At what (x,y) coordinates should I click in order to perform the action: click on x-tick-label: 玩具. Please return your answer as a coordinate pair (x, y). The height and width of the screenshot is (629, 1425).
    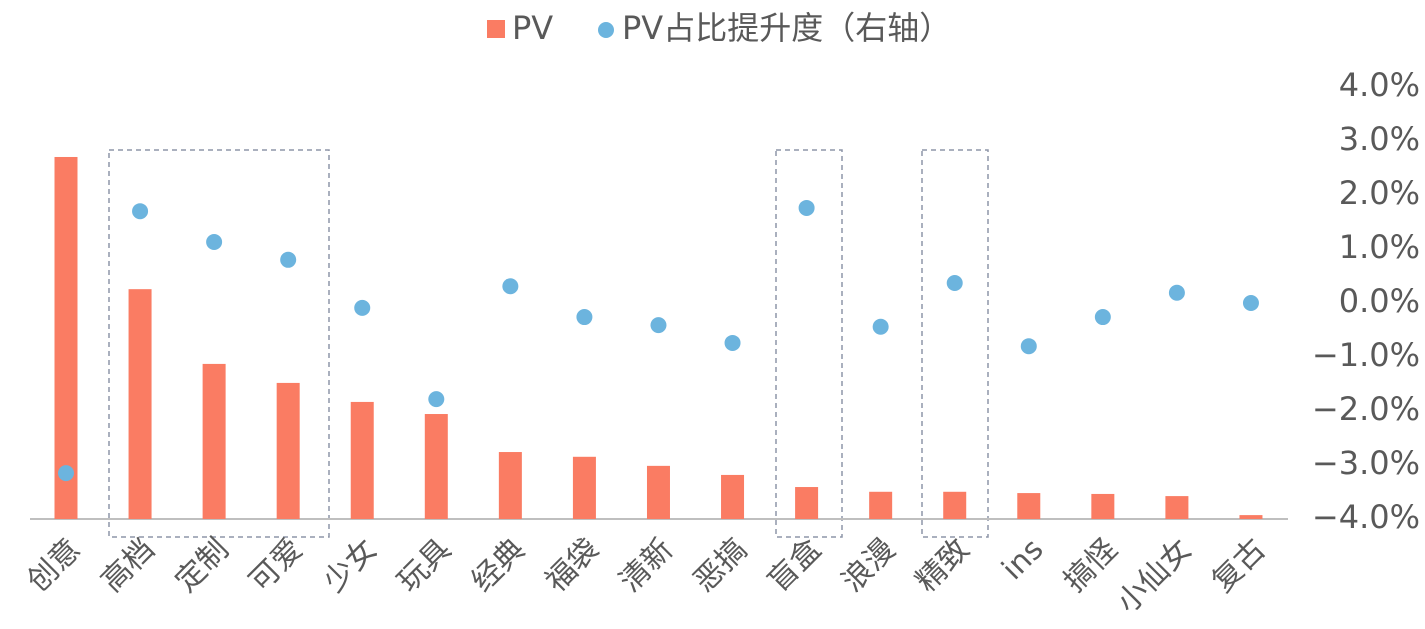
    Looking at the image, I should click on (424, 565).